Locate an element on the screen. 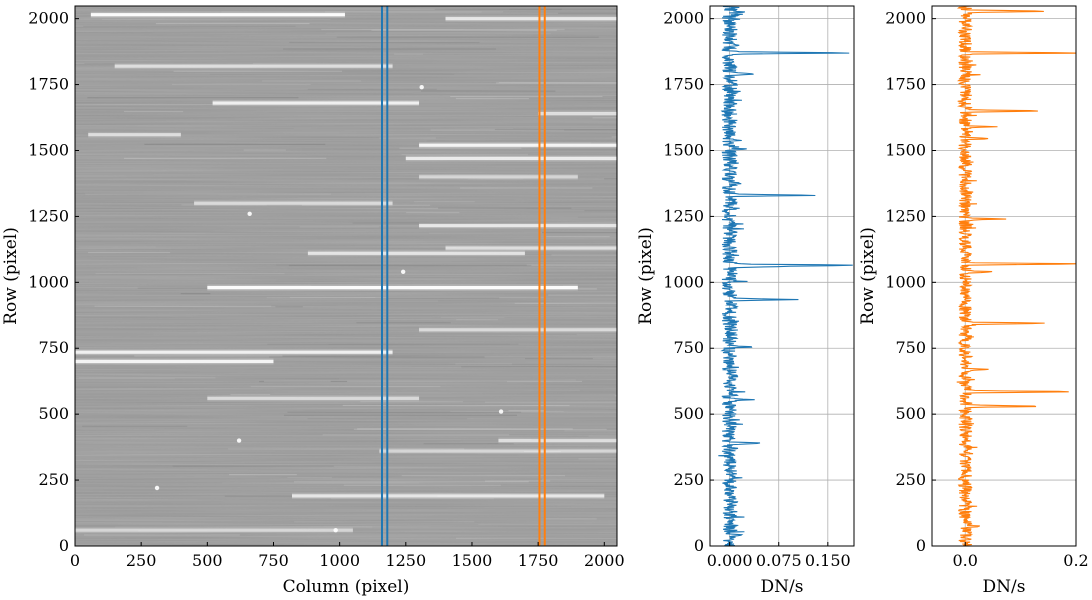 This screenshot has width=1092, height=600. image-x-label: Column (pixel) is located at coordinates (346, 587).